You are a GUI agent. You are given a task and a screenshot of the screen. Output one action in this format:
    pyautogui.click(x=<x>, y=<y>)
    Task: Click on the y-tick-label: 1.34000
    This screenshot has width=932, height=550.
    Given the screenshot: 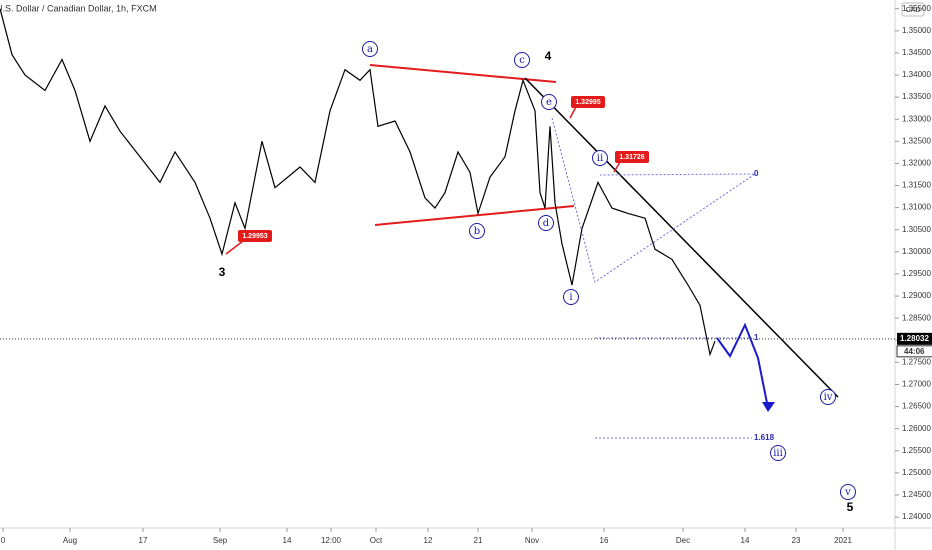 What is the action you would take?
    pyautogui.click(x=916, y=74)
    